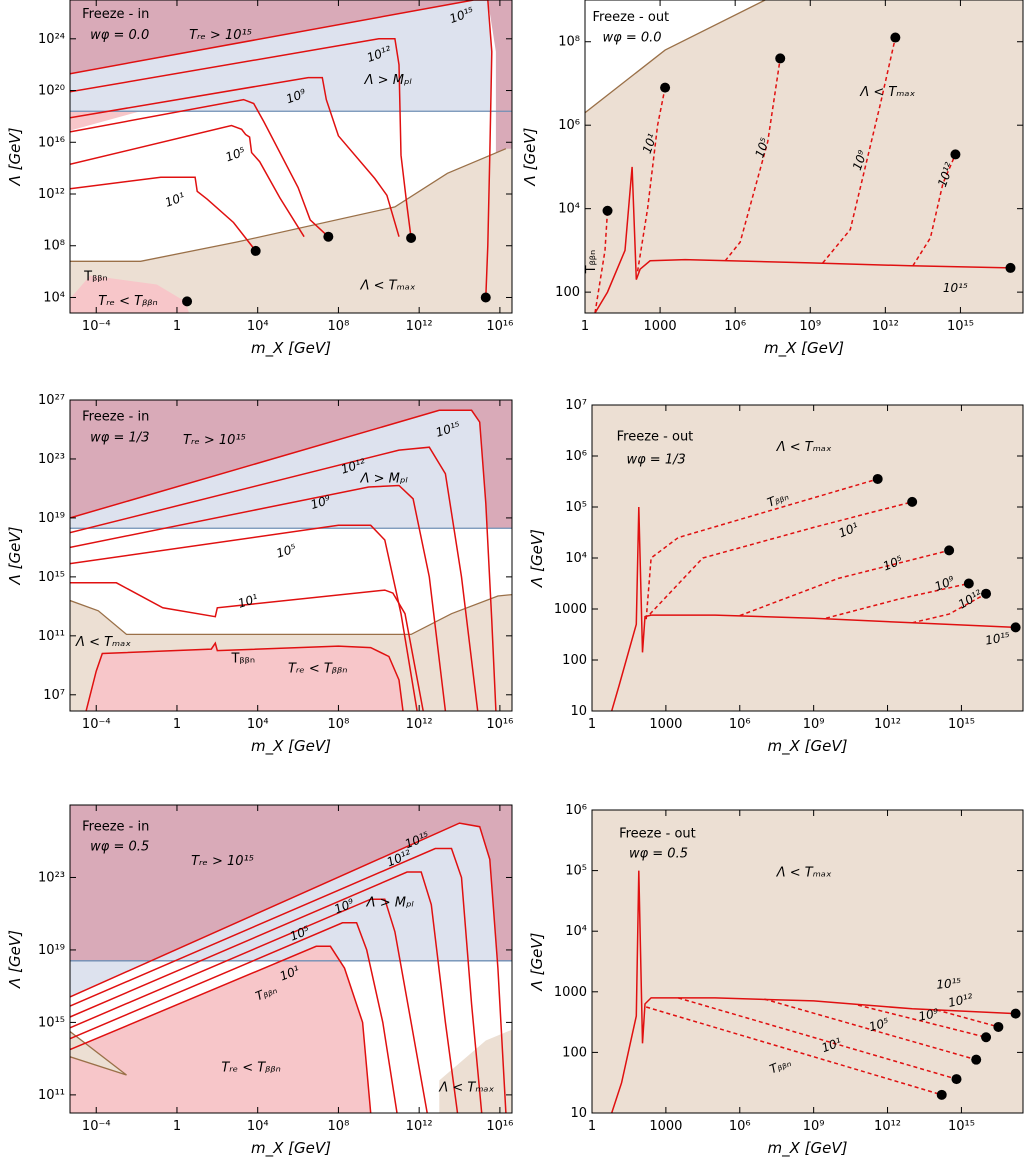 This screenshot has width=1024, height=1173. Describe the element at coordinates (51, 459) in the screenshot. I see `y-tick-label: 10²³` at that location.